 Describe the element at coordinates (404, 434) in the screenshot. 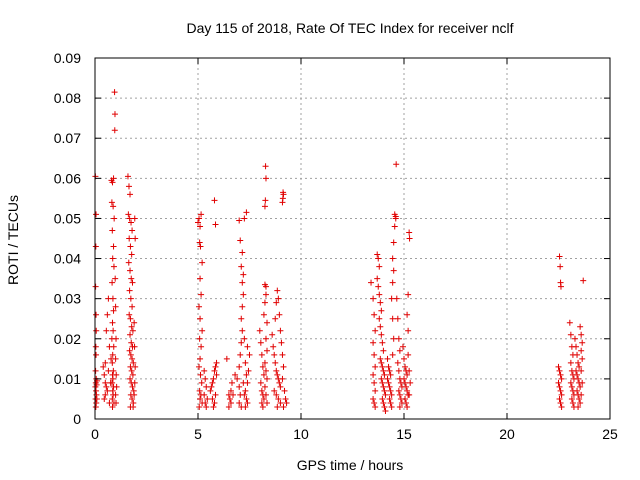

I see `x-tick-label: 15` at that location.